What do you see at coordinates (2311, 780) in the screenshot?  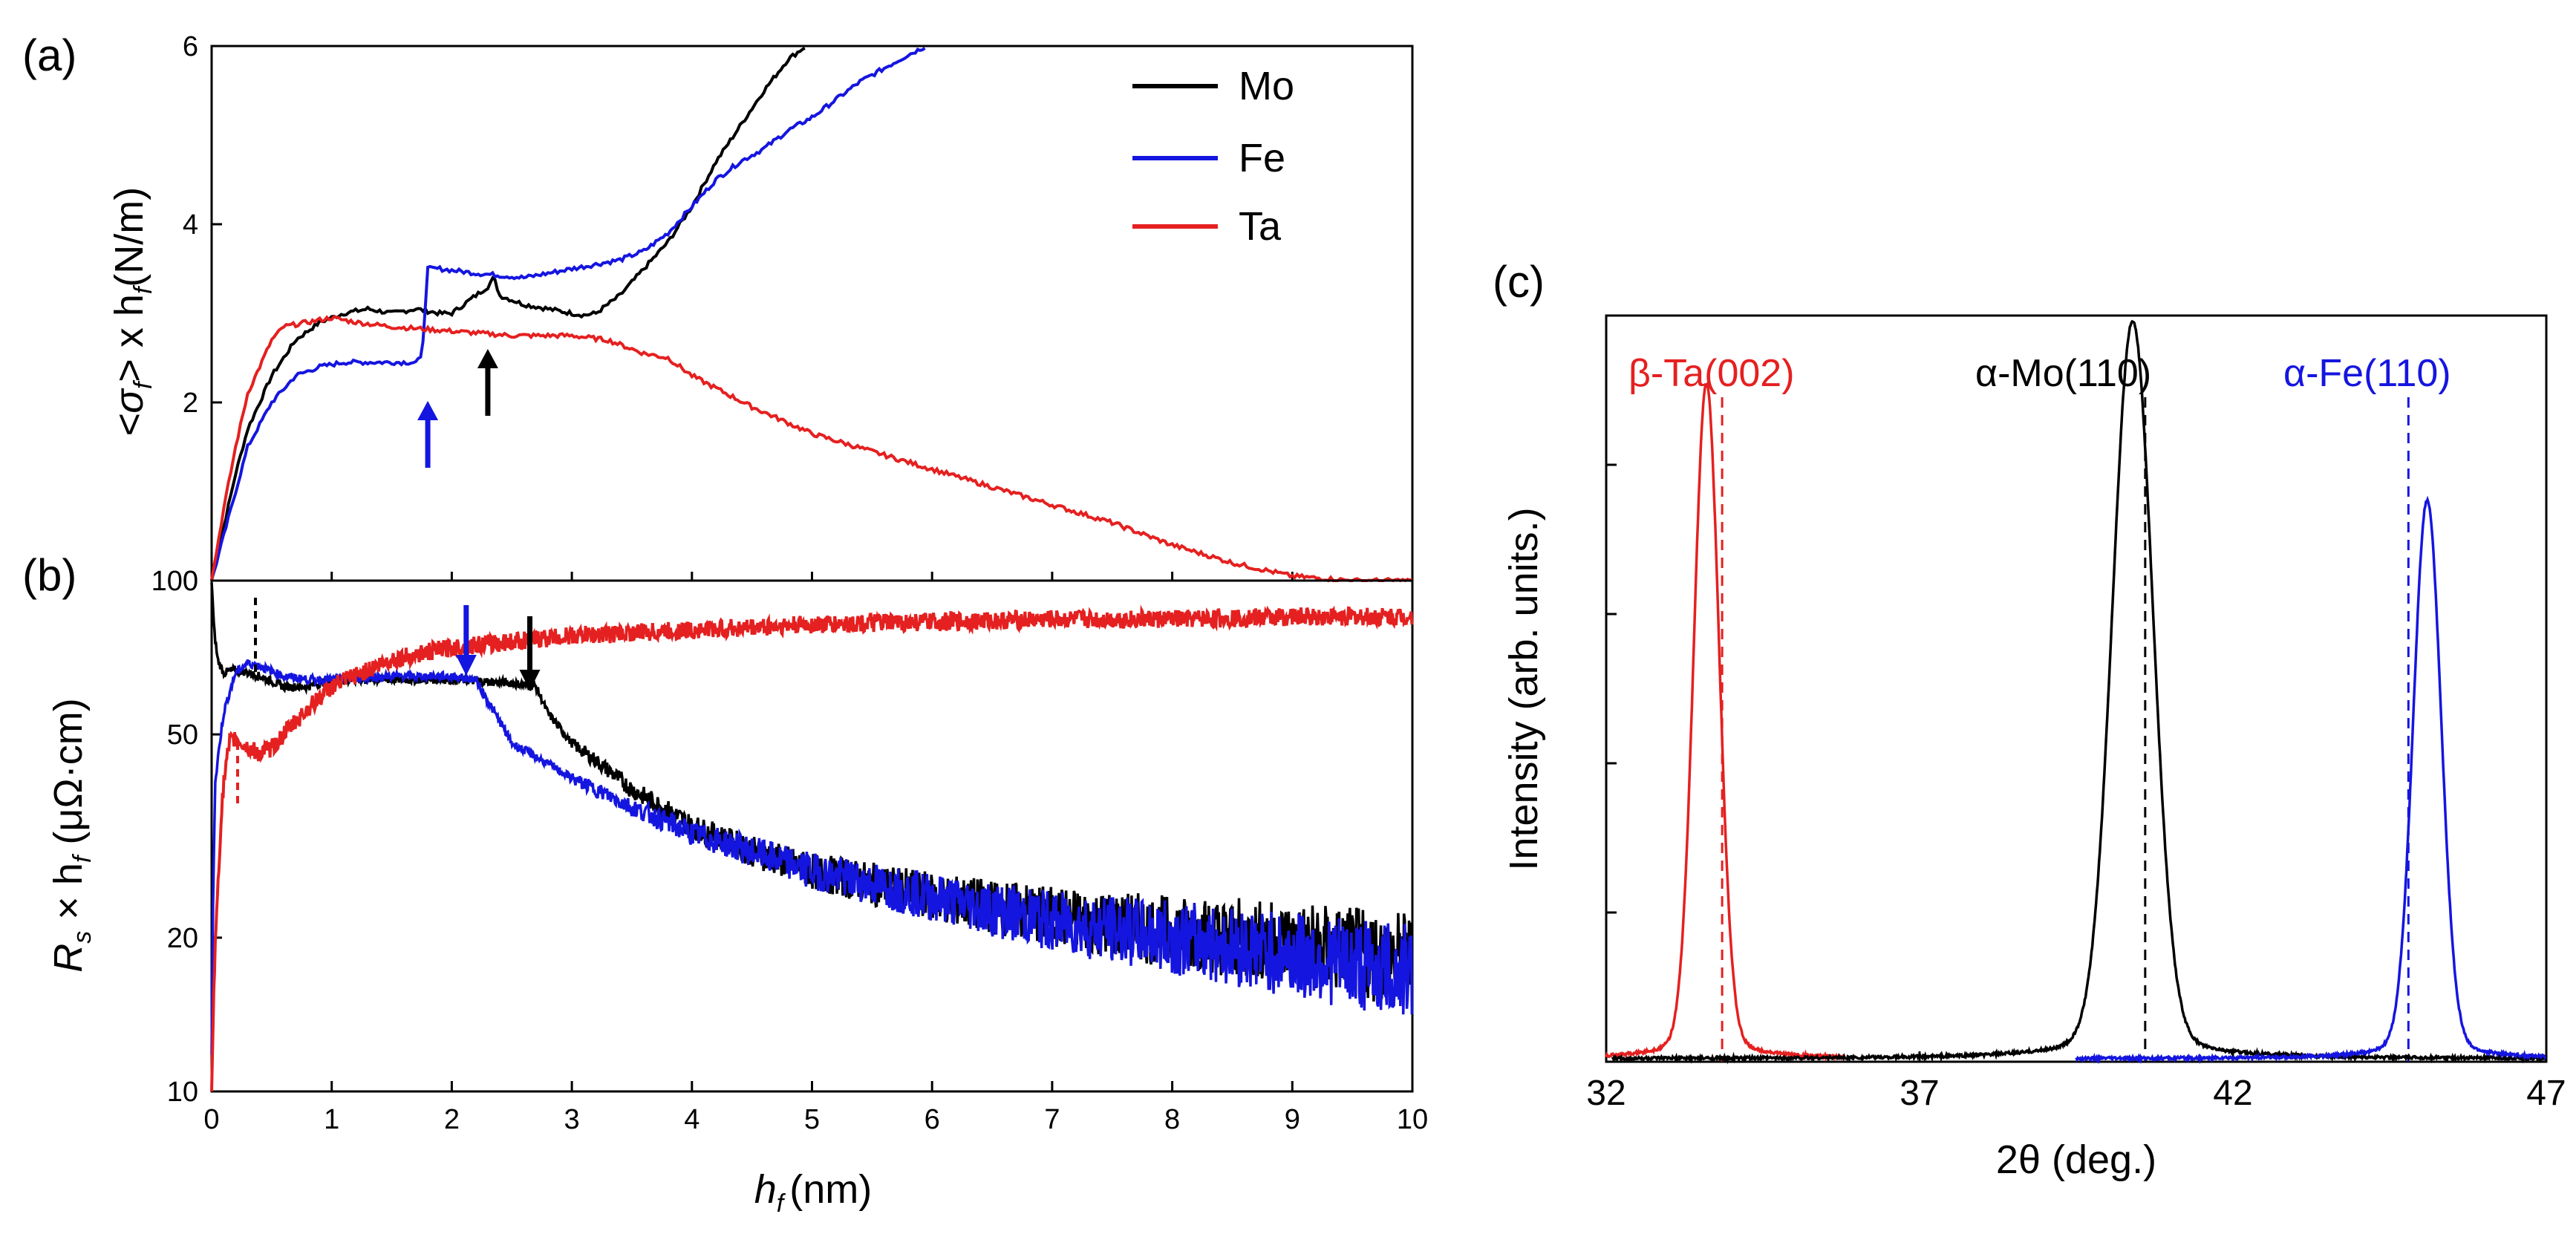 I see `chart-c-series-fe` at bounding box center [2311, 780].